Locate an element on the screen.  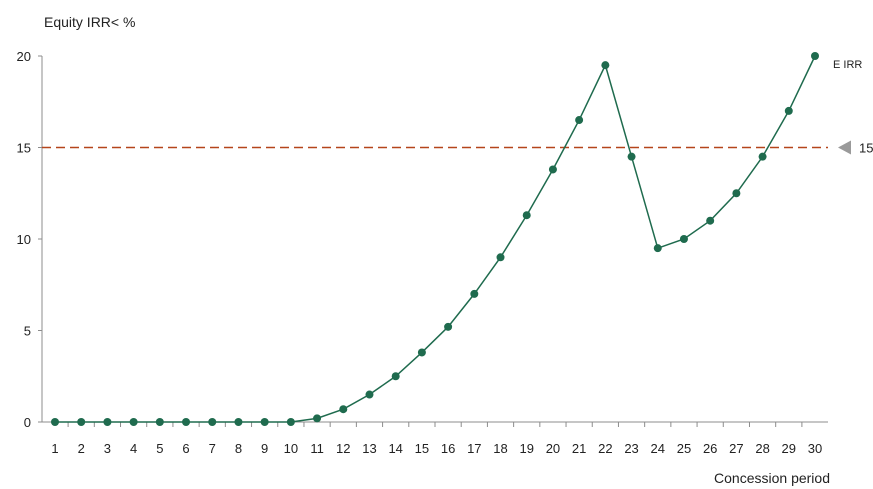
x-tick-label: 2 is located at coordinates (81, 448).